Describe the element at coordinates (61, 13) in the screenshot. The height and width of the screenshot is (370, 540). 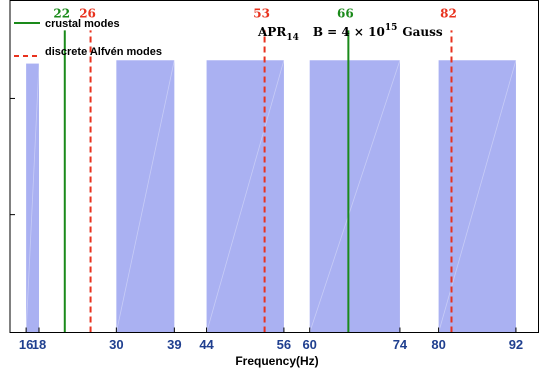
I see `crustal-modes-label-22: 22` at that location.